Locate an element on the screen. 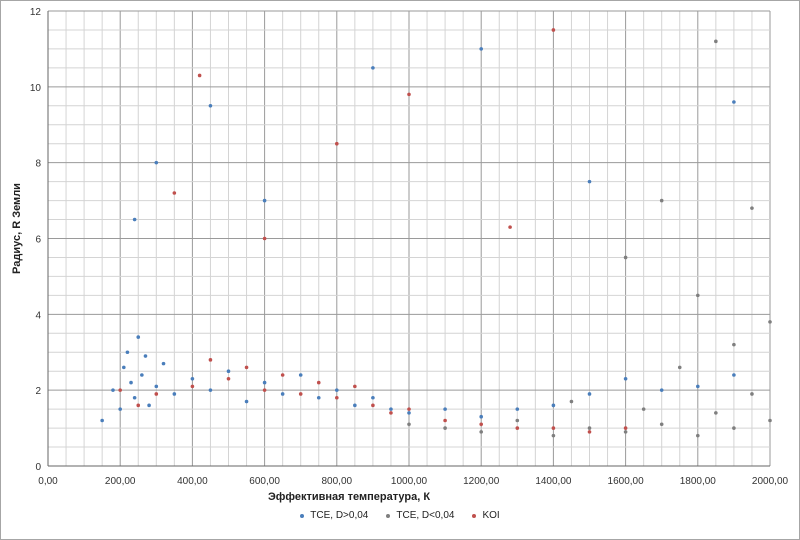 This screenshot has width=800, height=540. y-tick-label: 2 is located at coordinates (38, 391).